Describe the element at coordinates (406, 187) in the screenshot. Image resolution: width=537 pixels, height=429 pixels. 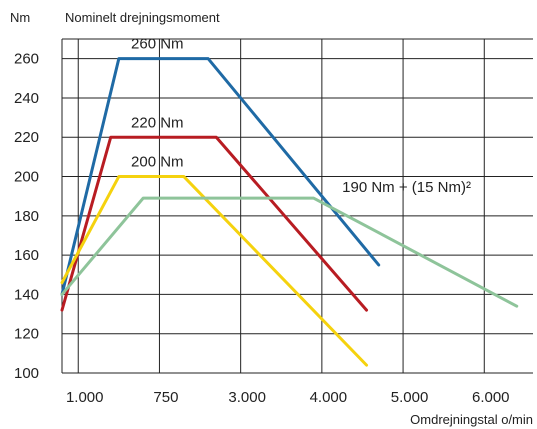
I see `annotation-3: 190 Nm + (15 Nm)²` at that location.